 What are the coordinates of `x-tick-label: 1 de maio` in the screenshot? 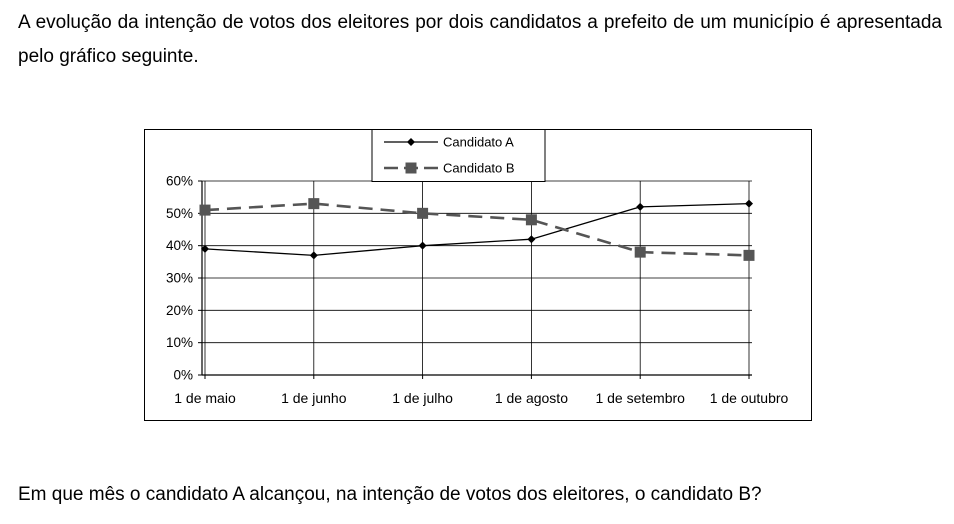 It's located at (205, 398).